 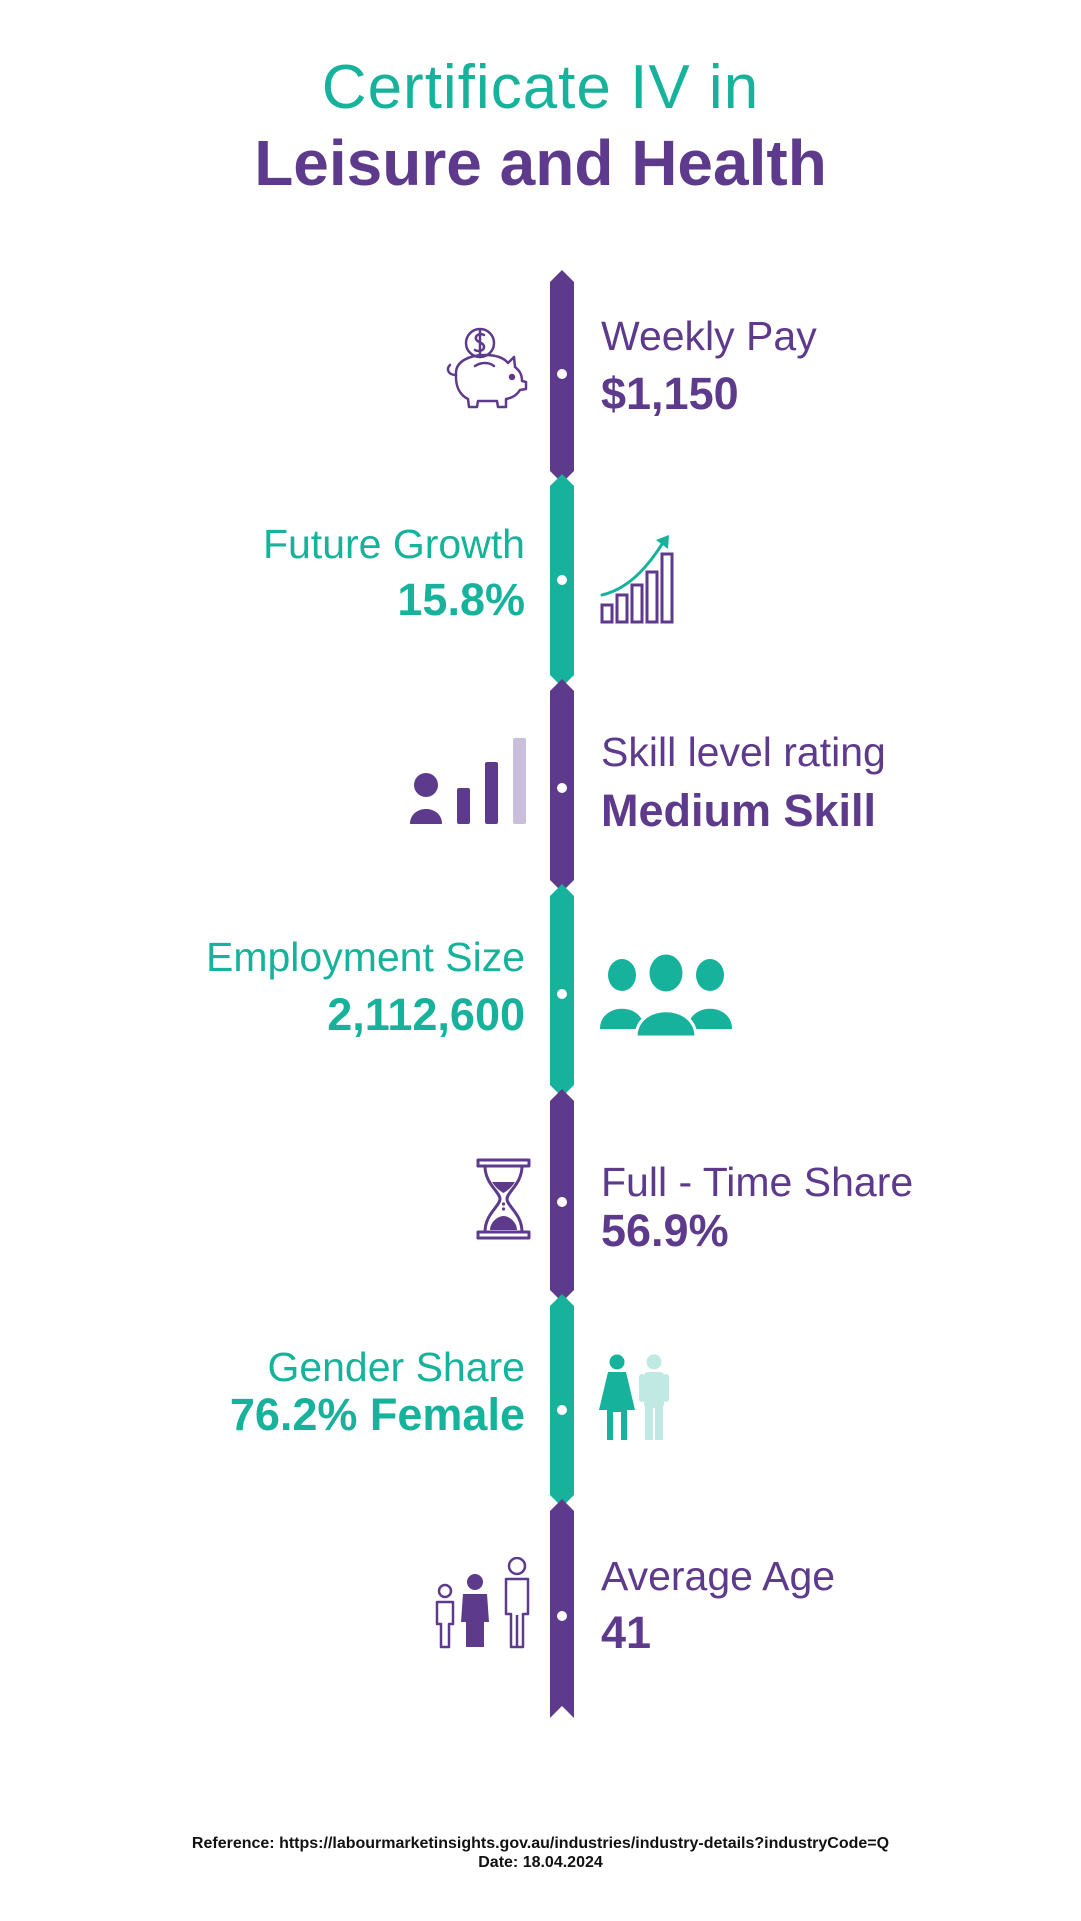 What do you see at coordinates (540, 163) in the screenshot?
I see `title-line-2: Leisure and Health` at bounding box center [540, 163].